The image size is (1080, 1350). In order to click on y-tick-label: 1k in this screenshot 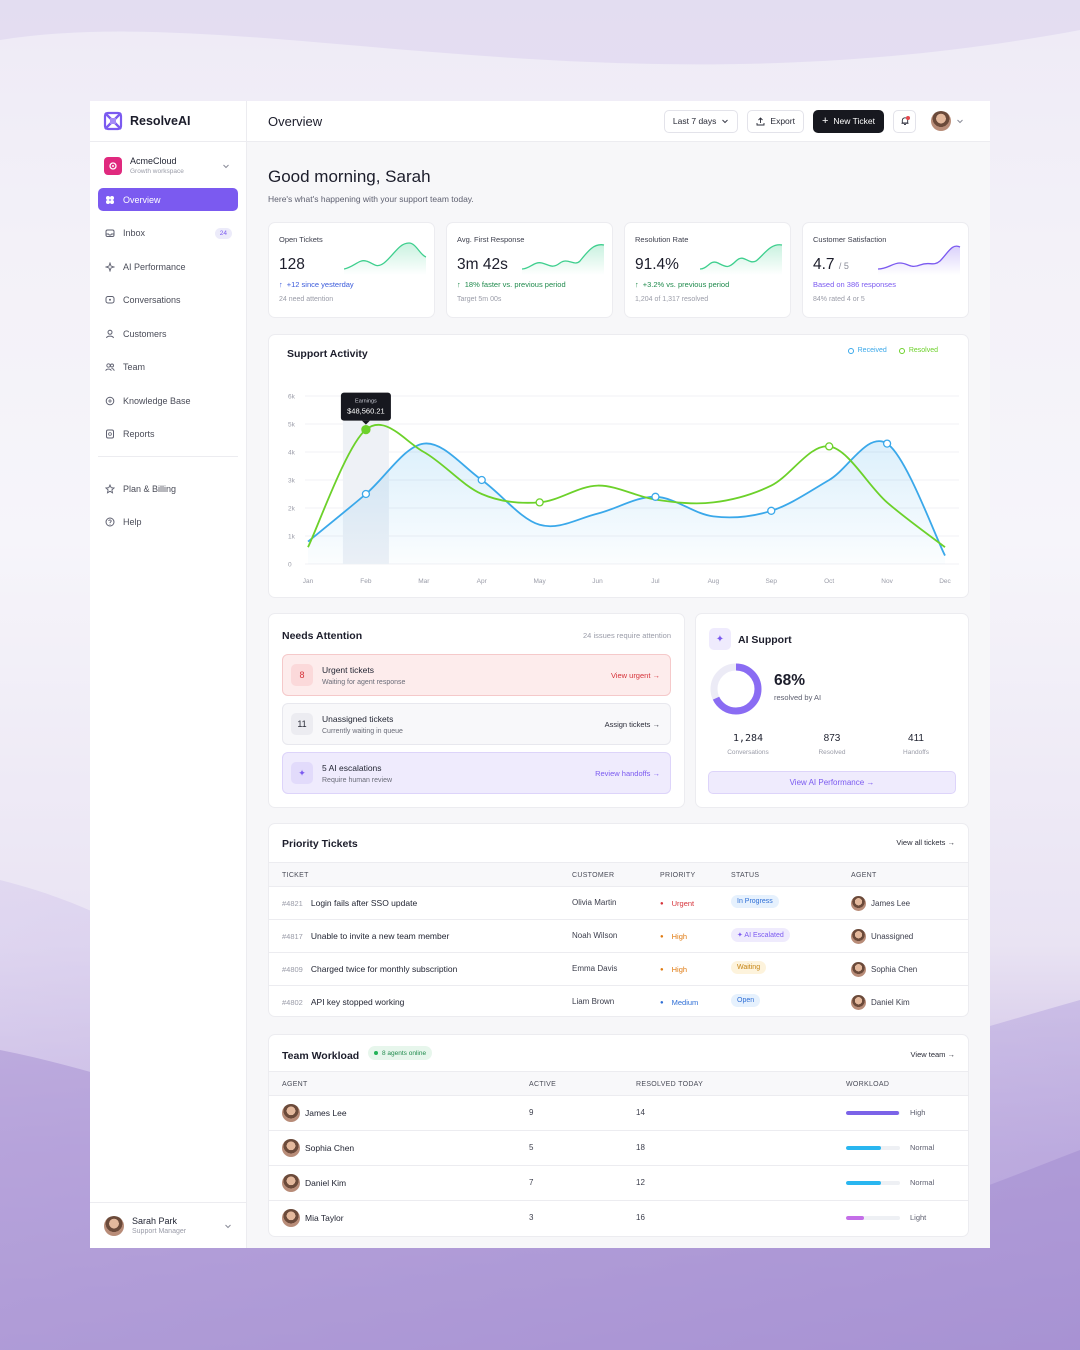, I will do `click(292, 537)`.